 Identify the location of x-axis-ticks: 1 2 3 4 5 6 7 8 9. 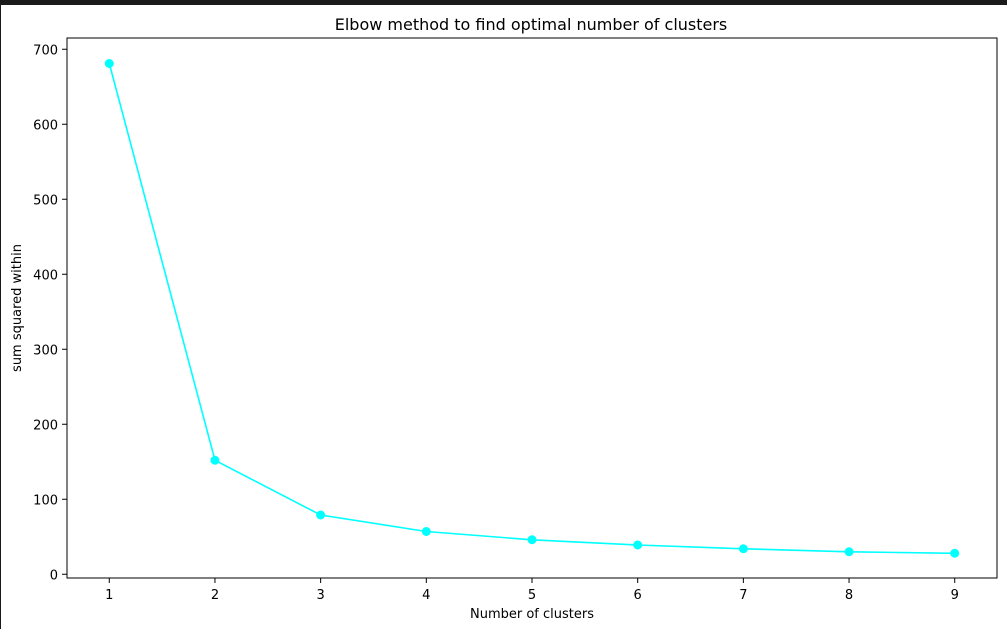
(532, 590).